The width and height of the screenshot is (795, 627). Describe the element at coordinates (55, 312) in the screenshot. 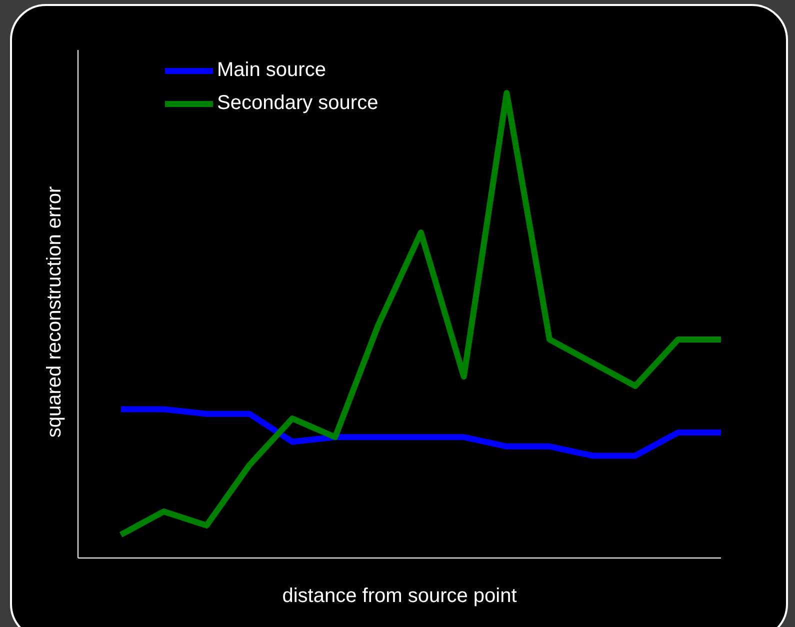

I see `y-axis-title: squared reconstruction error` at that location.